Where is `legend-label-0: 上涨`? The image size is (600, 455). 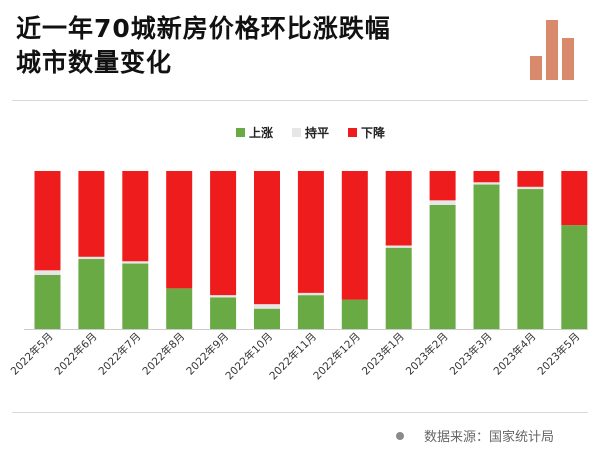
legend-label-0: 上涨 is located at coordinates (261, 132).